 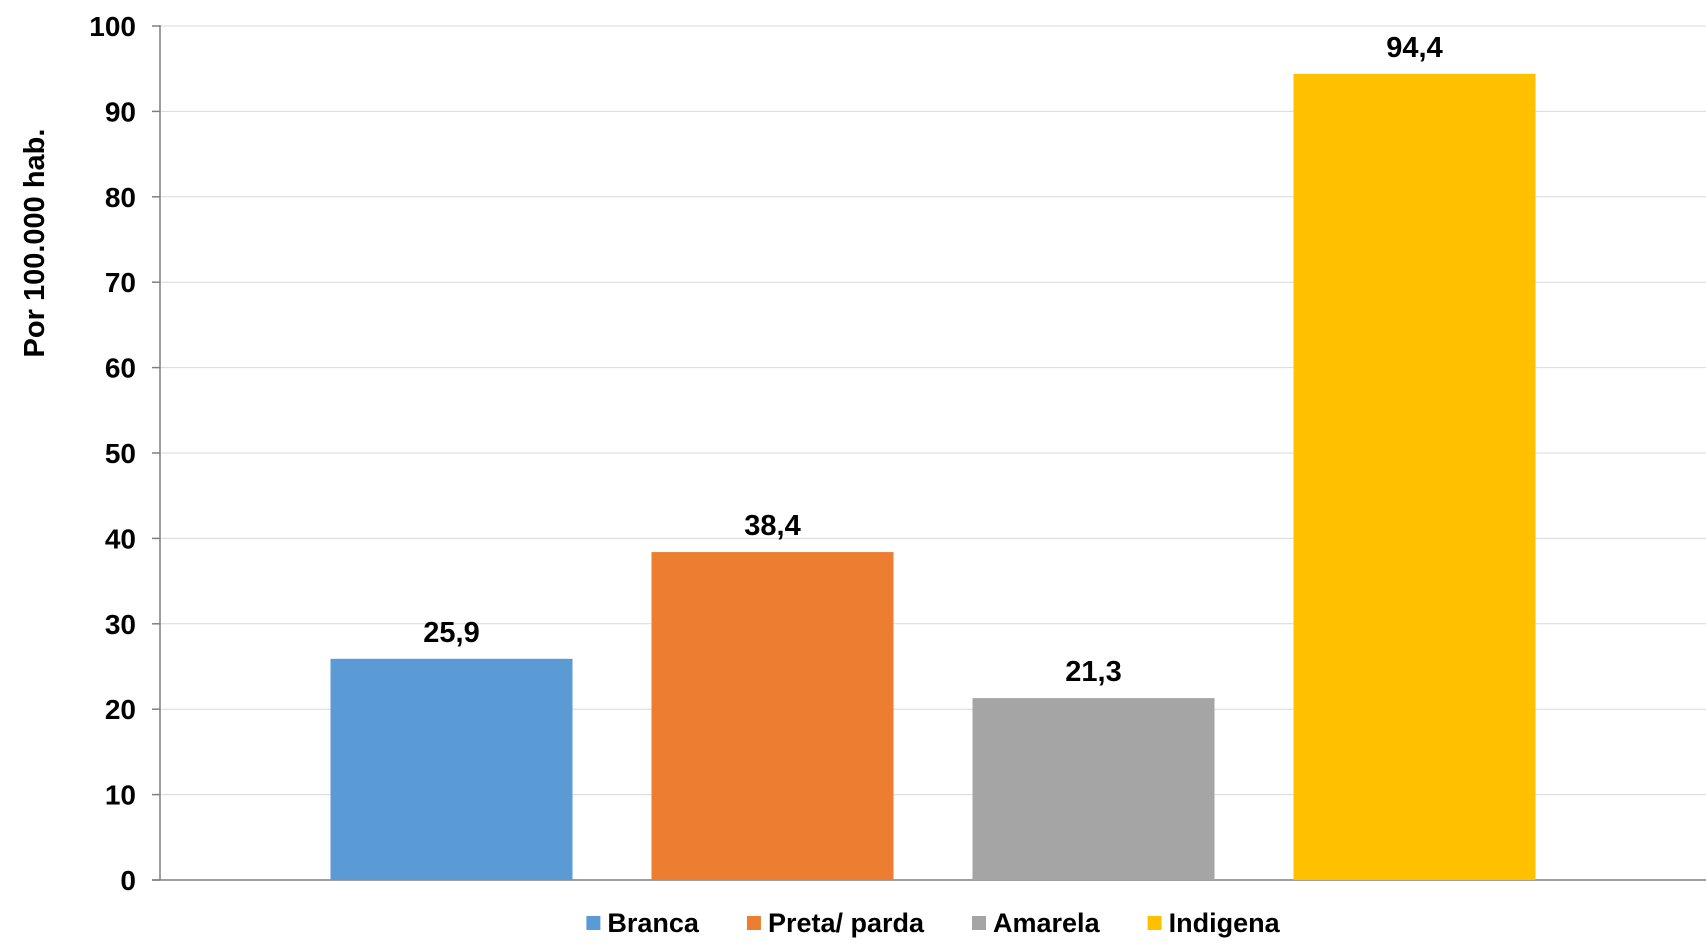 What do you see at coordinates (1047, 923) in the screenshot?
I see `legend-label: Amarela` at bounding box center [1047, 923].